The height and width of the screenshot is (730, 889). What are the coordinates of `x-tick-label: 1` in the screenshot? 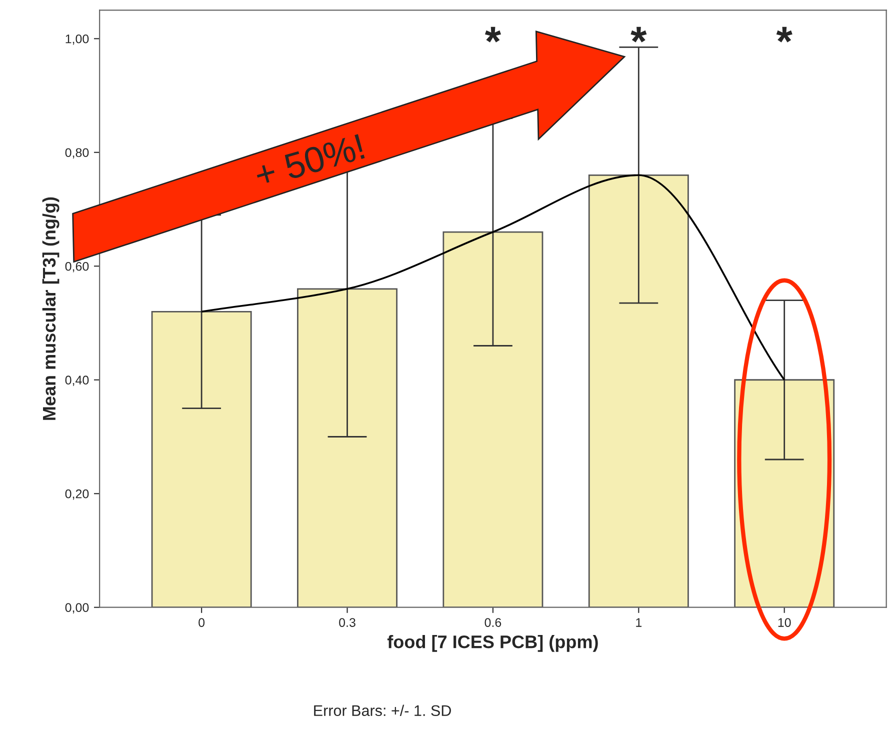 It's located at (639, 622).